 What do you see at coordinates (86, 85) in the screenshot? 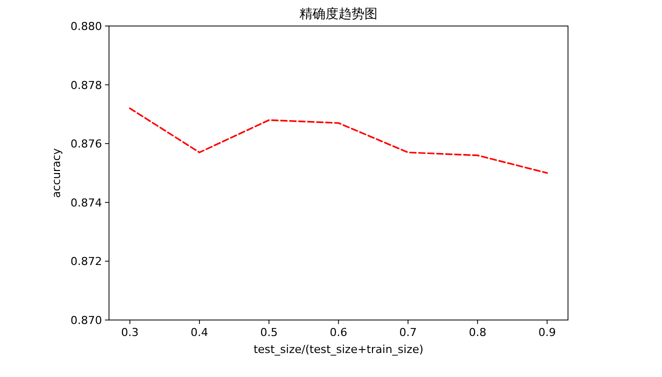
I see `y-tick-label: 0.878` at bounding box center [86, 85].